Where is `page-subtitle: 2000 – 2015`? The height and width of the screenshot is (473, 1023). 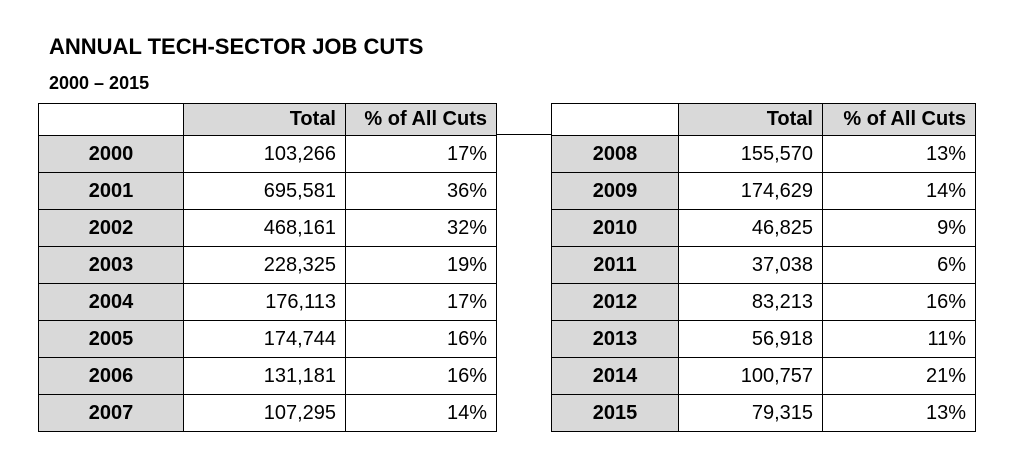 page-subtitle: 2000 – 2015 is located at coordinates (99, 83).